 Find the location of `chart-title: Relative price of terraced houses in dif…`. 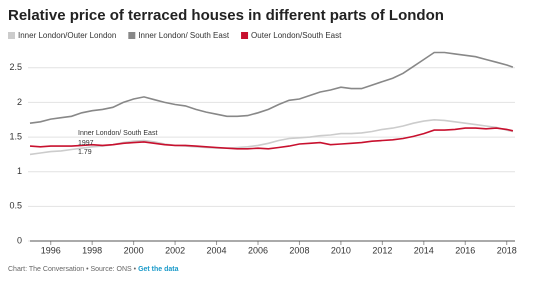

chart-title: Relative price of terraced houses in dif… is located at coordinates (226, 15).